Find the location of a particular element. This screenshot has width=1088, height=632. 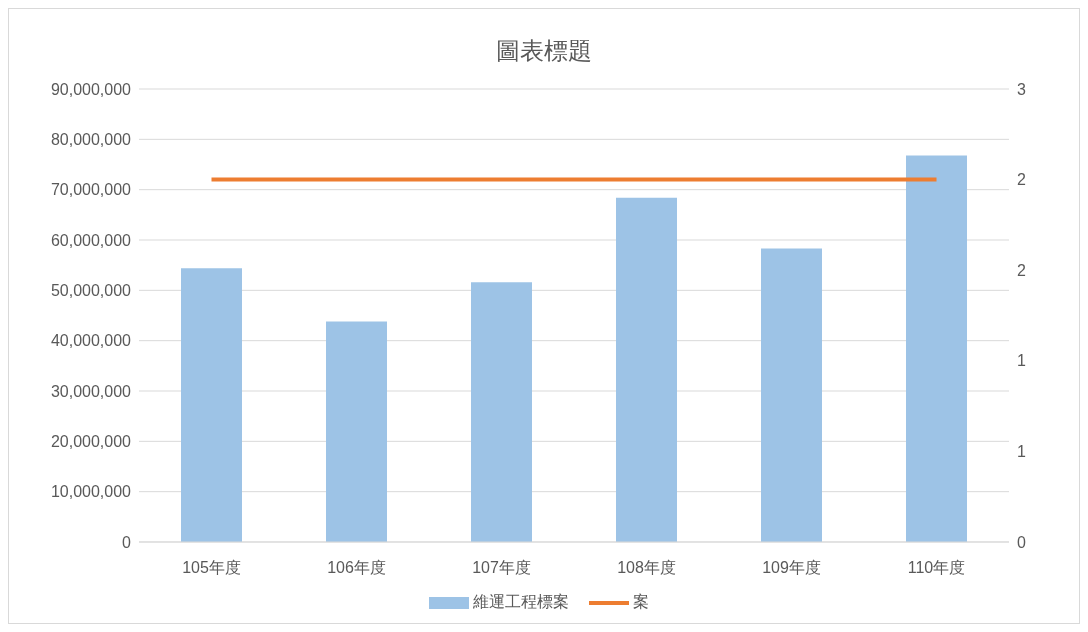

y-tick-label: 50,000,000 is located at coordinates (91, 291).